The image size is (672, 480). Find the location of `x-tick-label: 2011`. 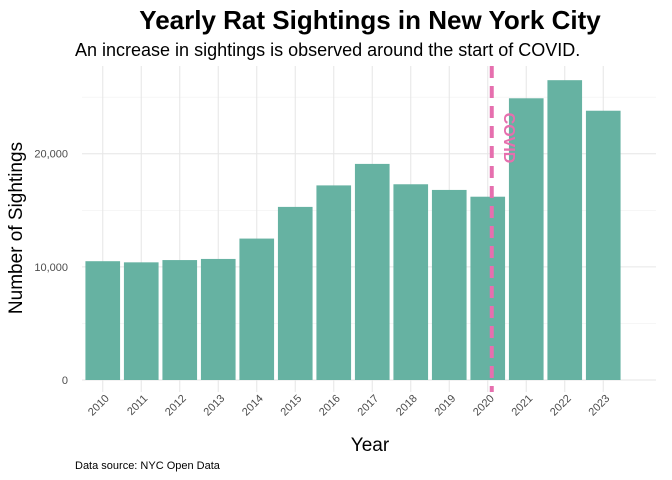

x-tick-label: 2011 is located at coordinates (137, 405).